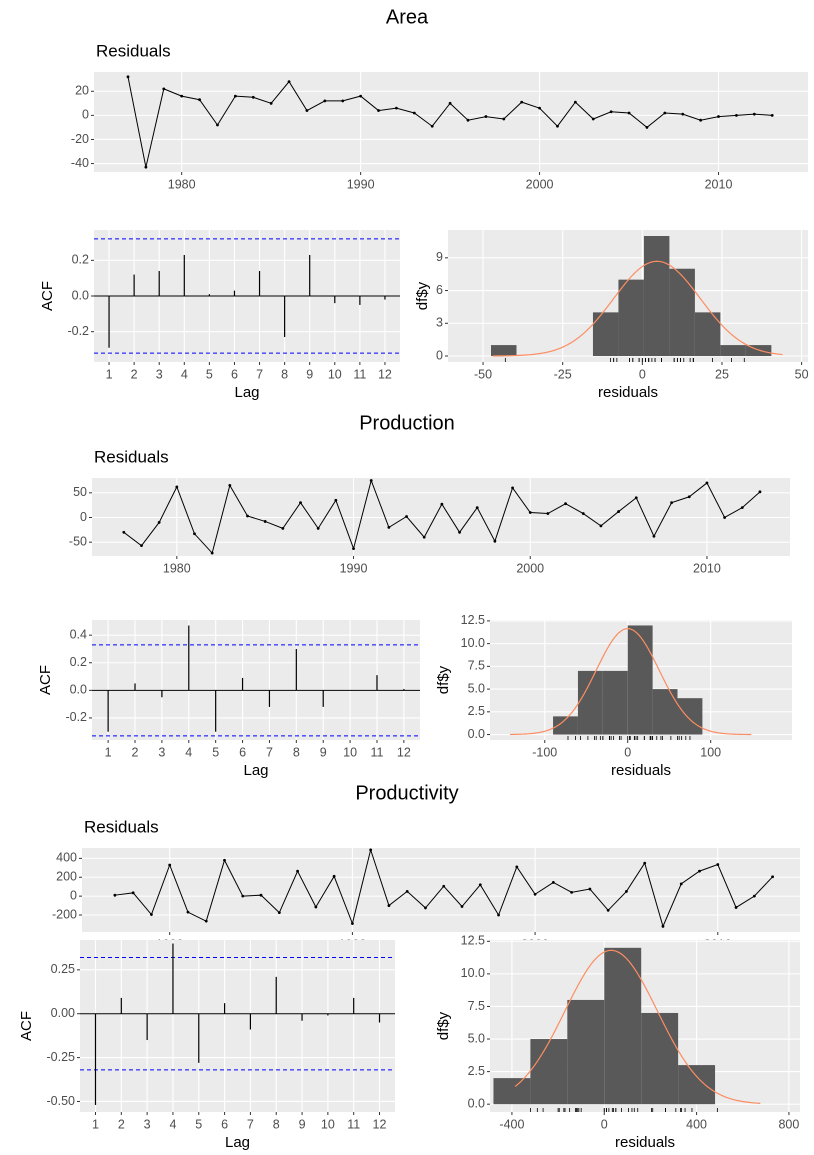  What do you see at coordinates (47, 296) in the screenshot?
I see `y-axis-title: ACF` at bounding box center [47, 296].